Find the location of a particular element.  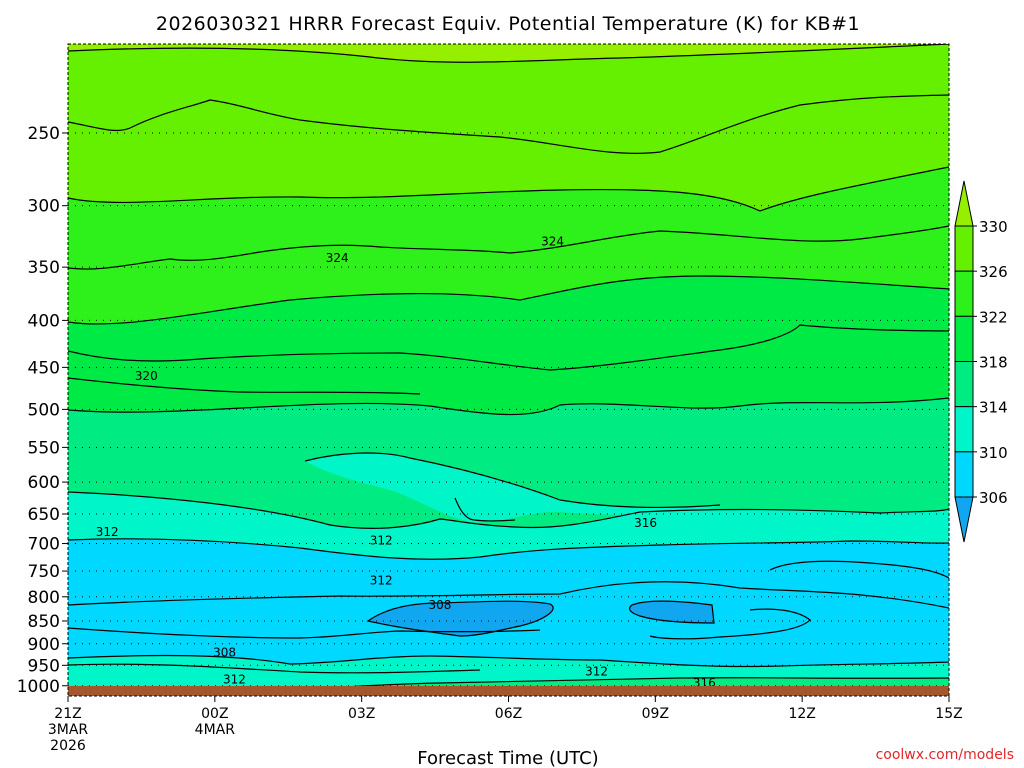

x-tick-label: 06Z is located at coordinates (508, 714).